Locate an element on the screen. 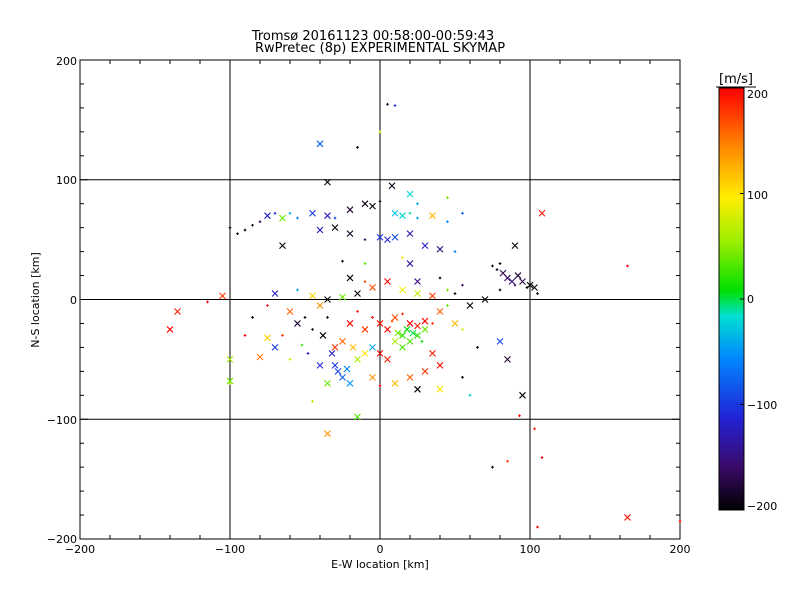 This screenshot has width=800, height=600. x-tick-label: 0 is located at coordinates (380, 549).